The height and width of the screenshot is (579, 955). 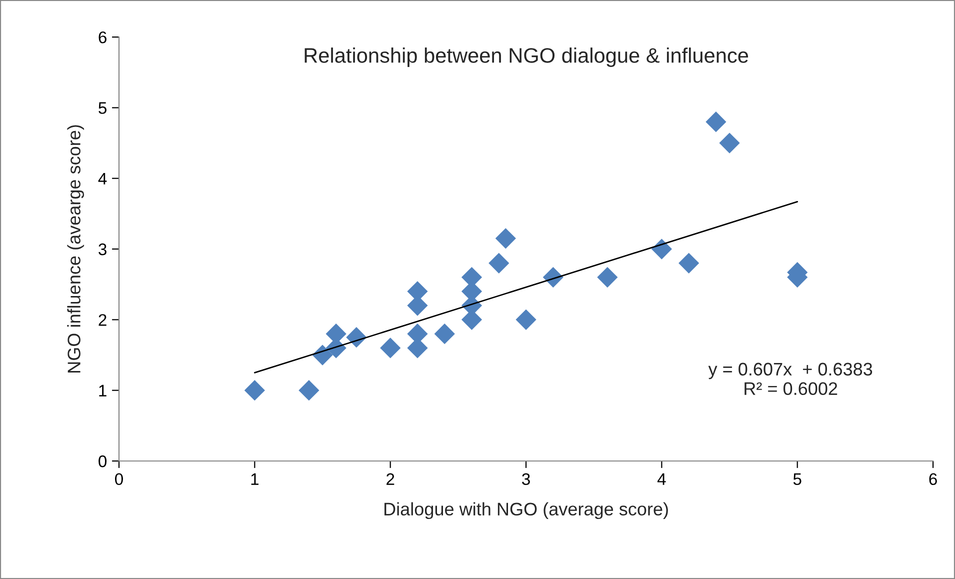 What do you see at coordinates (102, 461) in the screenshot?
I see `y-tick-label: 0` at bounding box center [102, 461].